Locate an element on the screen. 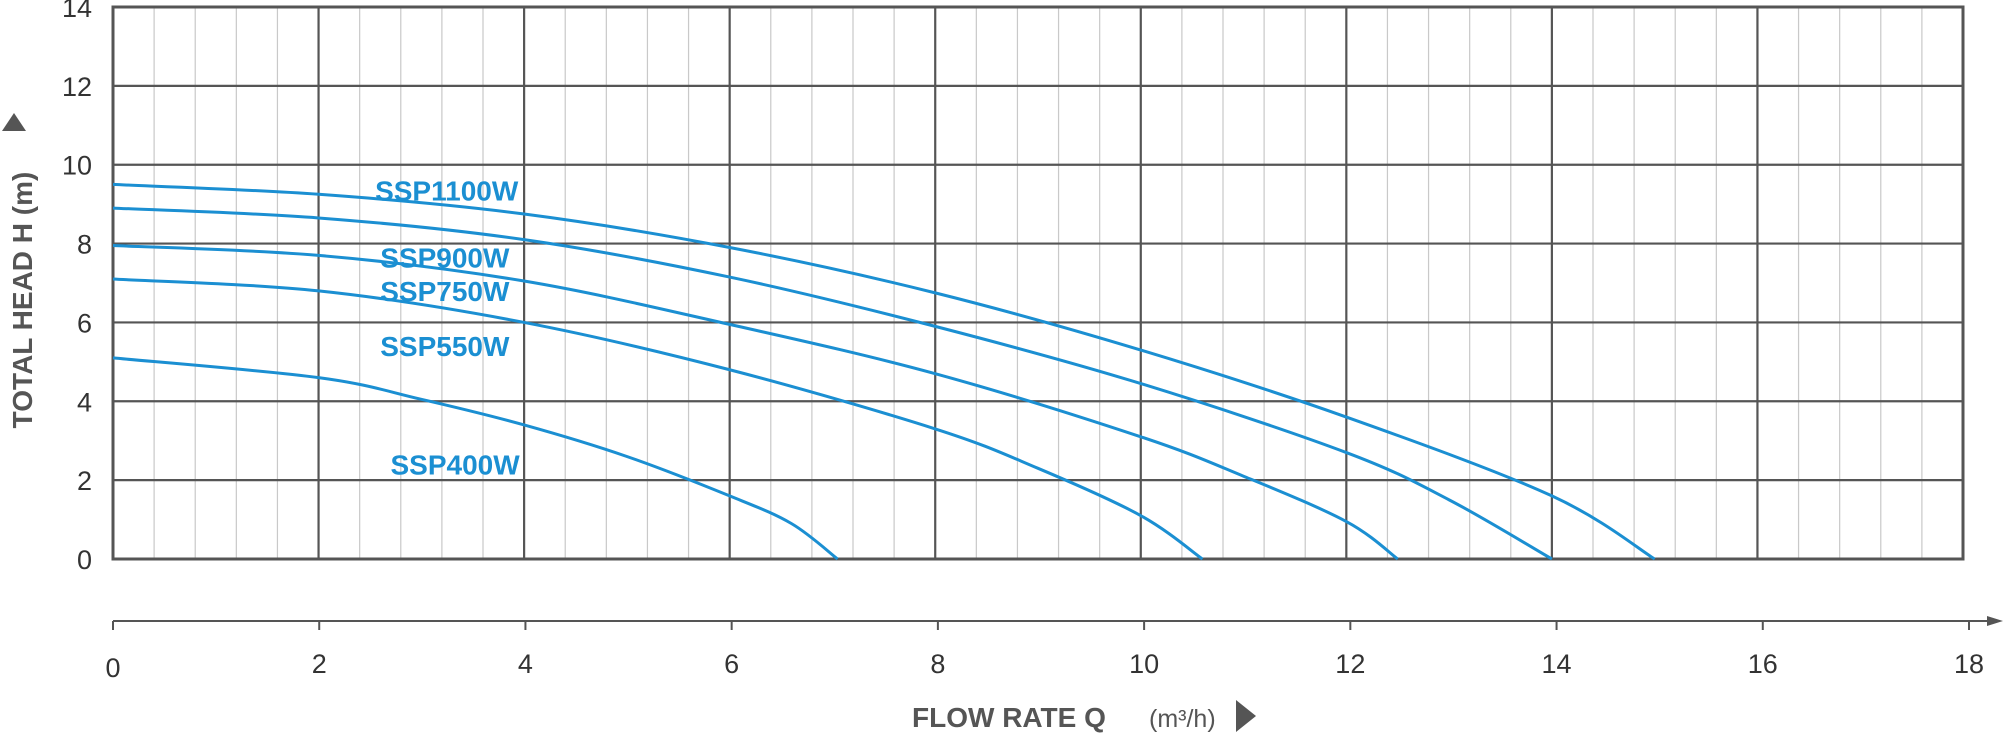  y-axis-title: TOTAL HEAD H (m) is located at coordinates (22, 300).